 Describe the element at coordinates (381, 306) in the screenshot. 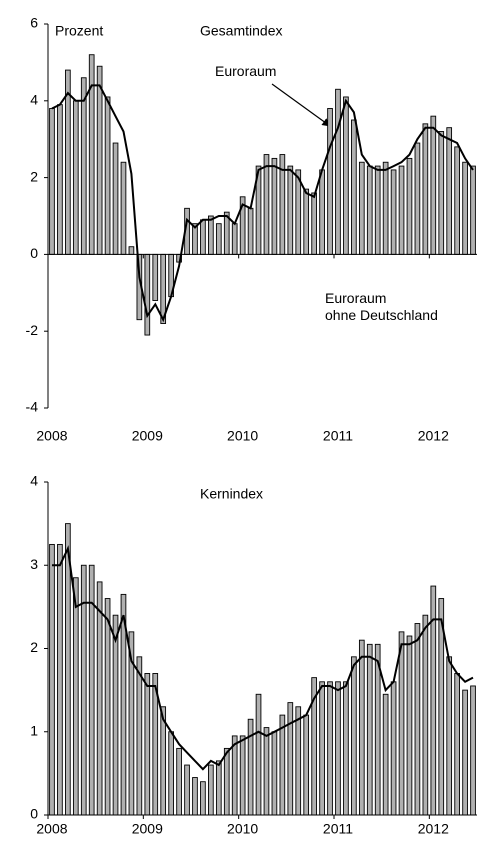

I see `series-label: Euroraum ohne Deutschland` at that location.